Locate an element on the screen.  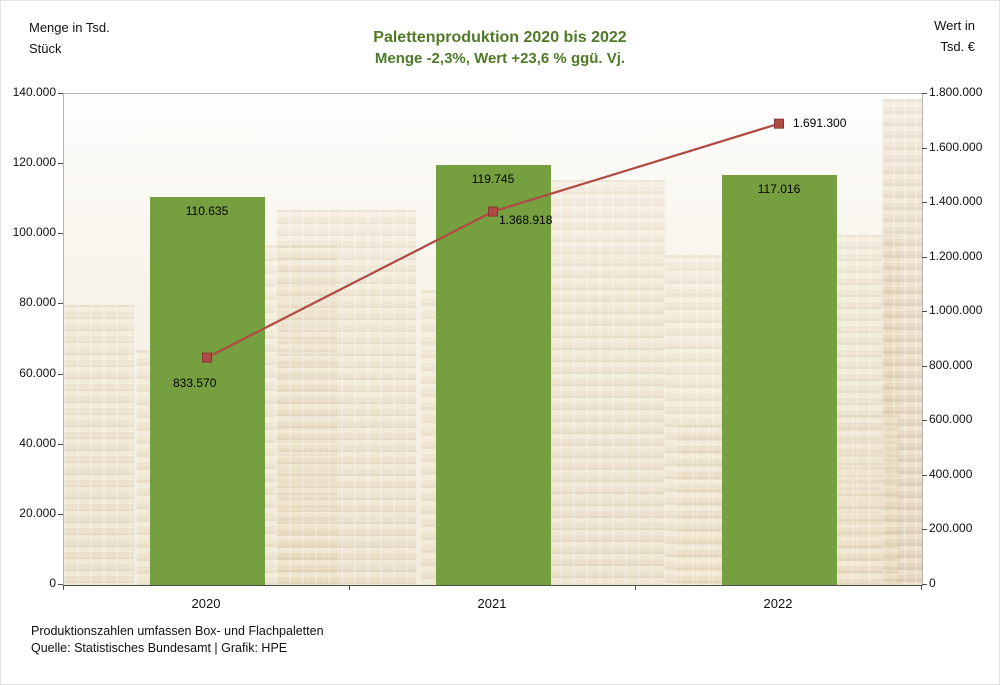
right-axis-tick-label: 1.600.000 is located at coordinates (956, 146).